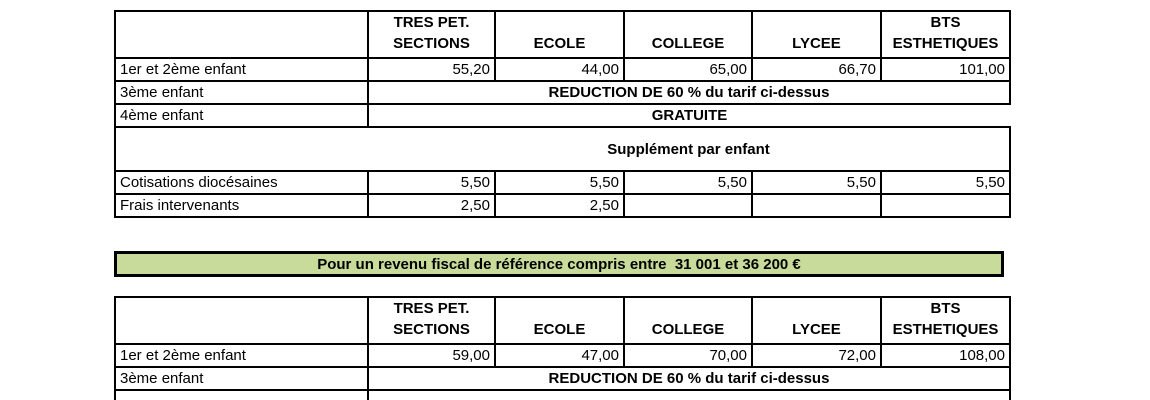 Image resolution: width=1150 pixels, height=400 pixels. Describe the element at coordinates (689, 149) in the screenshot. I see `supplement-title: Supplément par enfant` at that location.